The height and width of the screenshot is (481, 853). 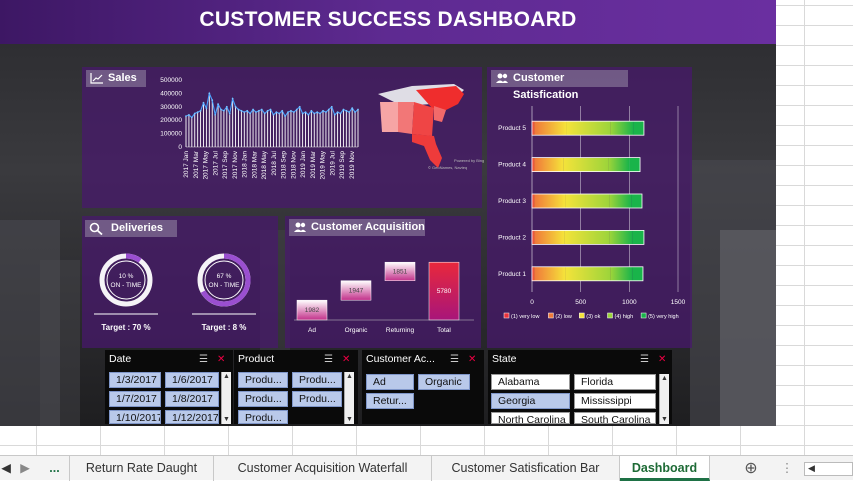 I want to click on date-slicer-scrollbar: ▲ ▼, so click(x=226, y=398).